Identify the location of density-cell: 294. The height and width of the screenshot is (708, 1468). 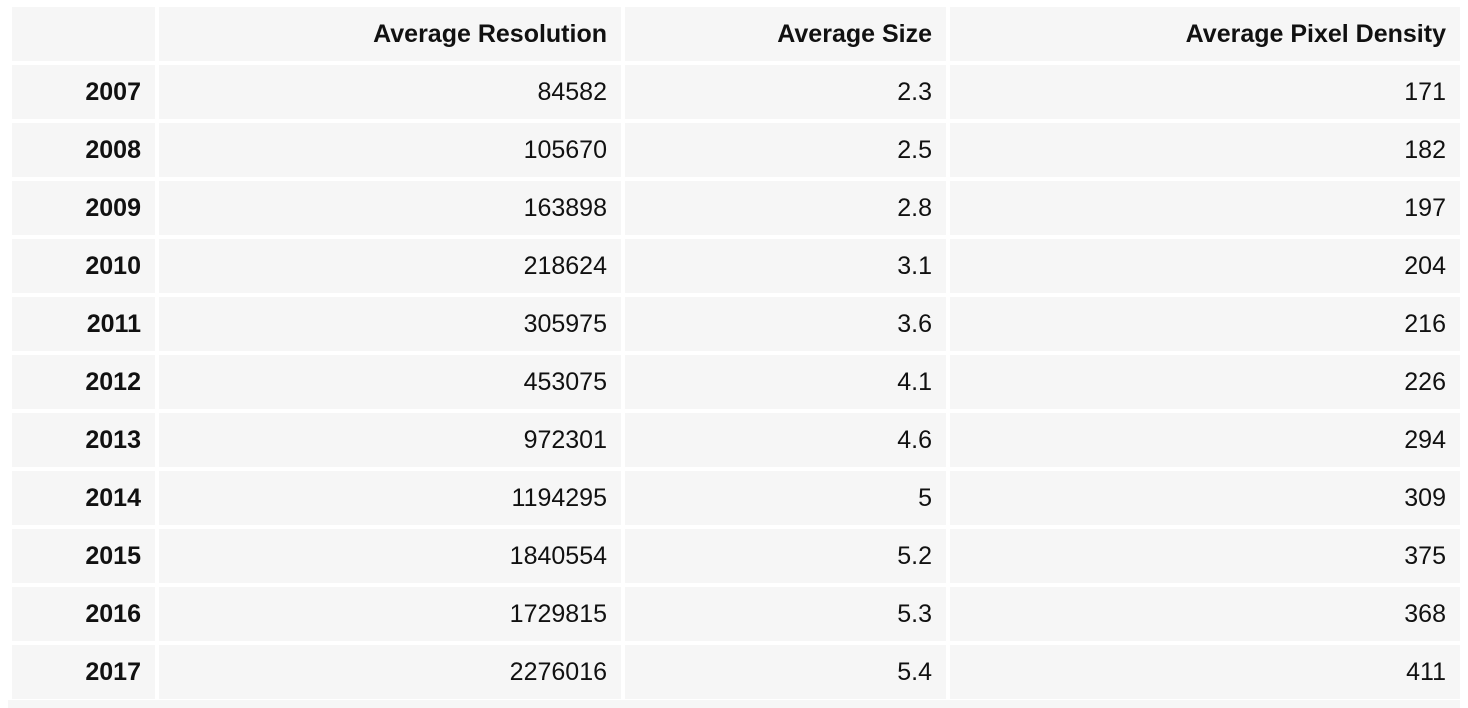
(1205, 440).